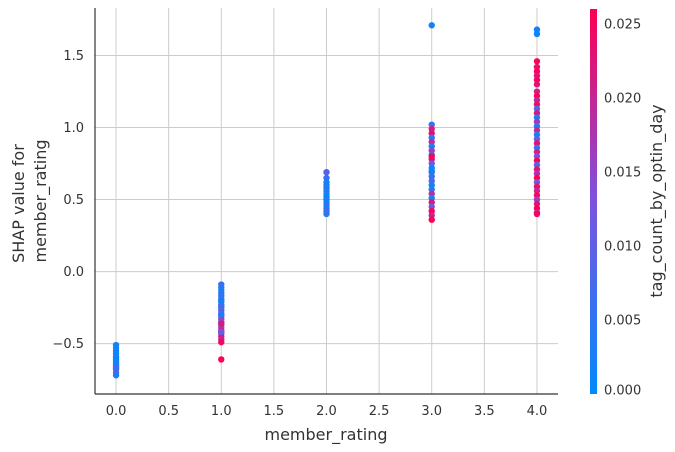 This screenshot has height=452, width=675. What do you see at coordinates (622, 320) in the screenshot?
I see `colorbar-tick-label: 0.005` at bounding box center [622, 320].